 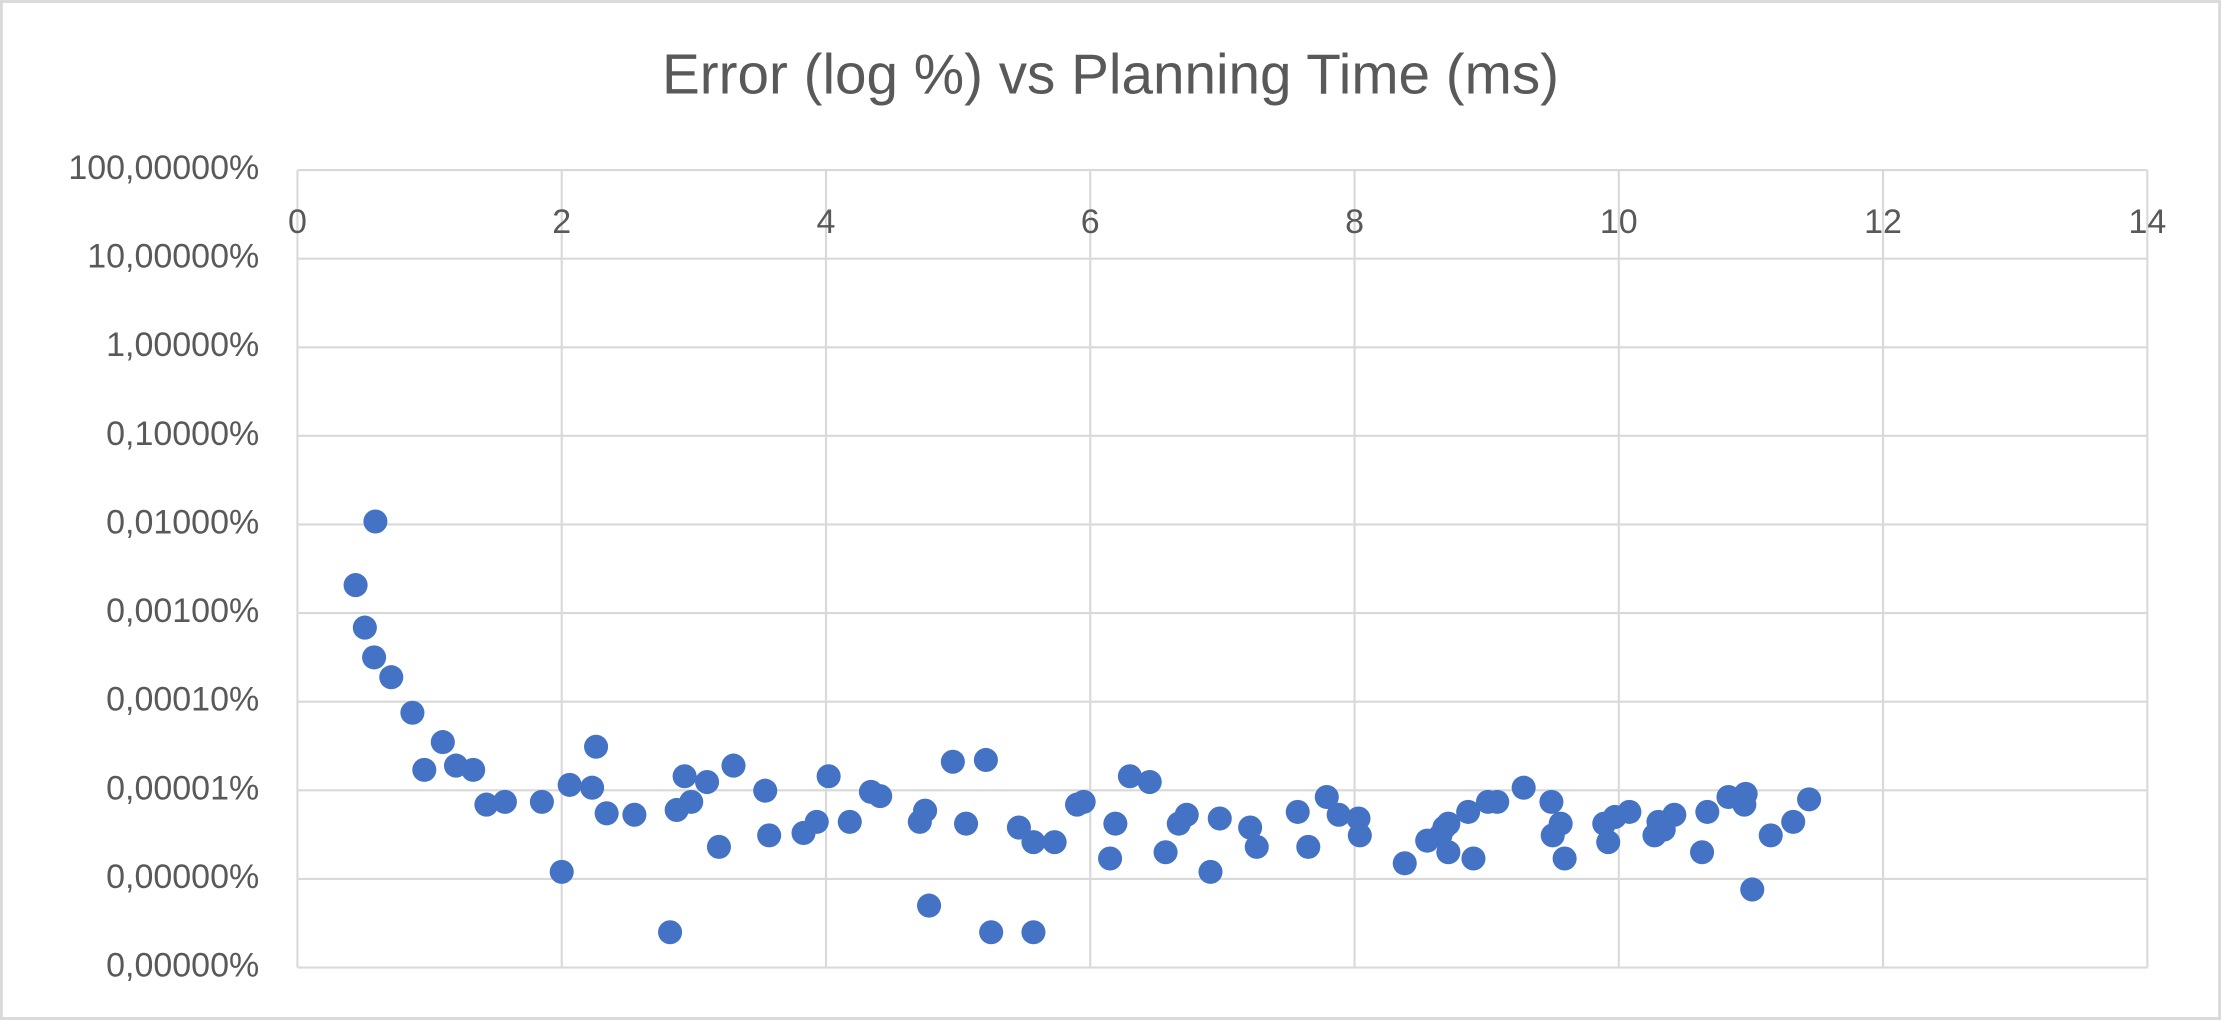 What do you see at coordinates (182, 700) in the screenshot?
I see `y-tick-label: 0,00010%` at bounding box center [182, 700].